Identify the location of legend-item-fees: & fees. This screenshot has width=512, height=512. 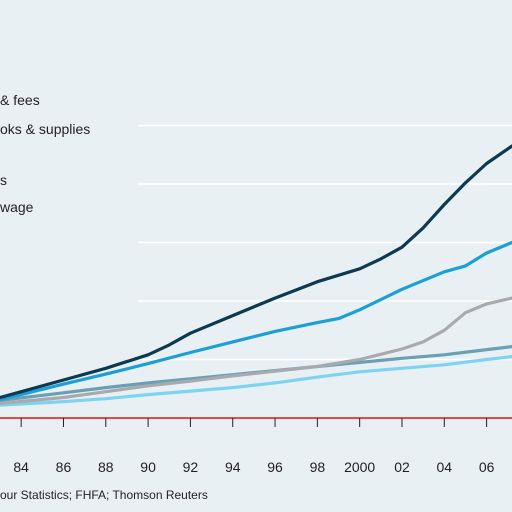
(20, 100).